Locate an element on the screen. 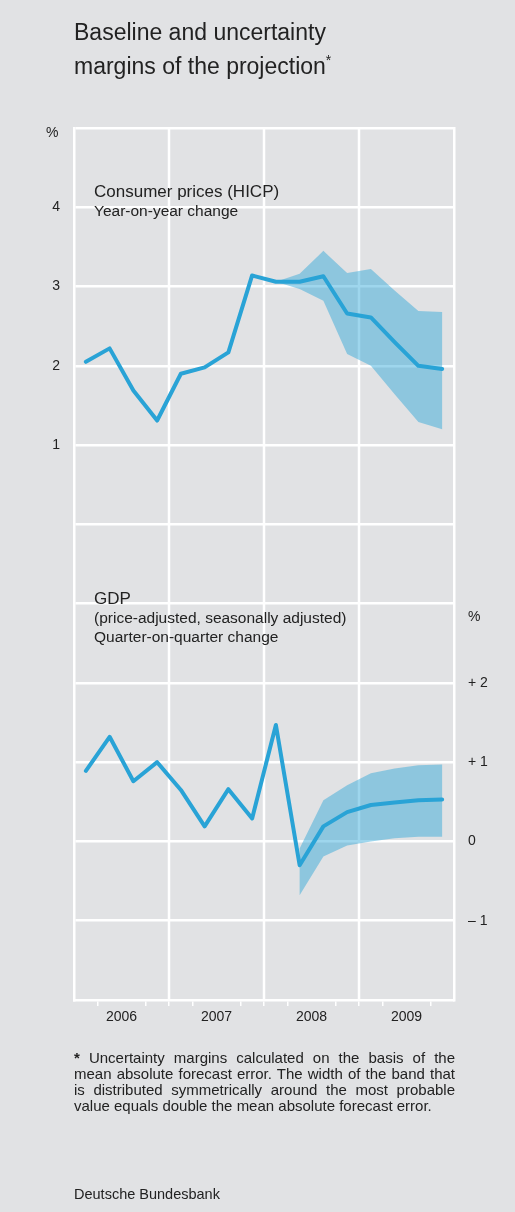  x-tick-label: 2007 is located at coordinates (216, 1016).